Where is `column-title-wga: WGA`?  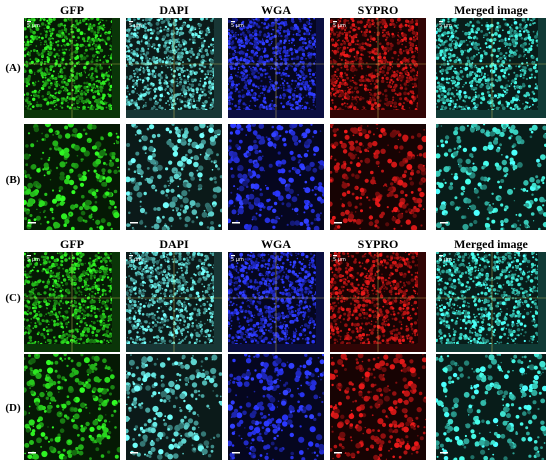
column-title-wga: WGA is located at coordinates (276, 10).